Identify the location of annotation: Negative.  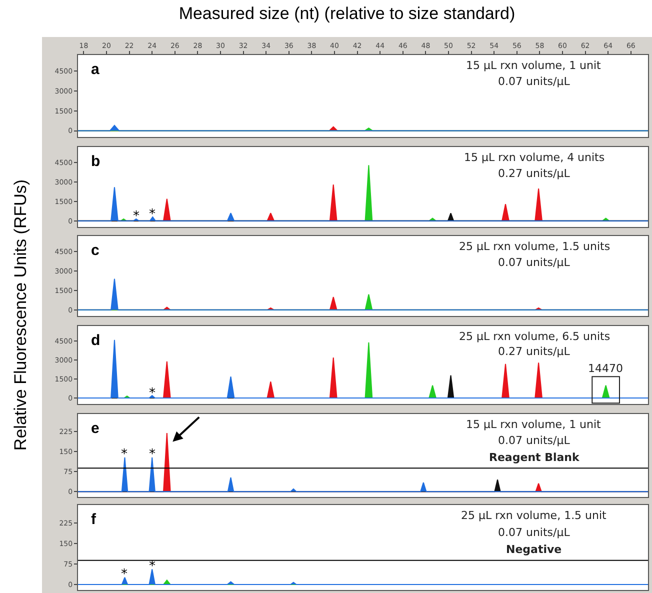
(534, 549).